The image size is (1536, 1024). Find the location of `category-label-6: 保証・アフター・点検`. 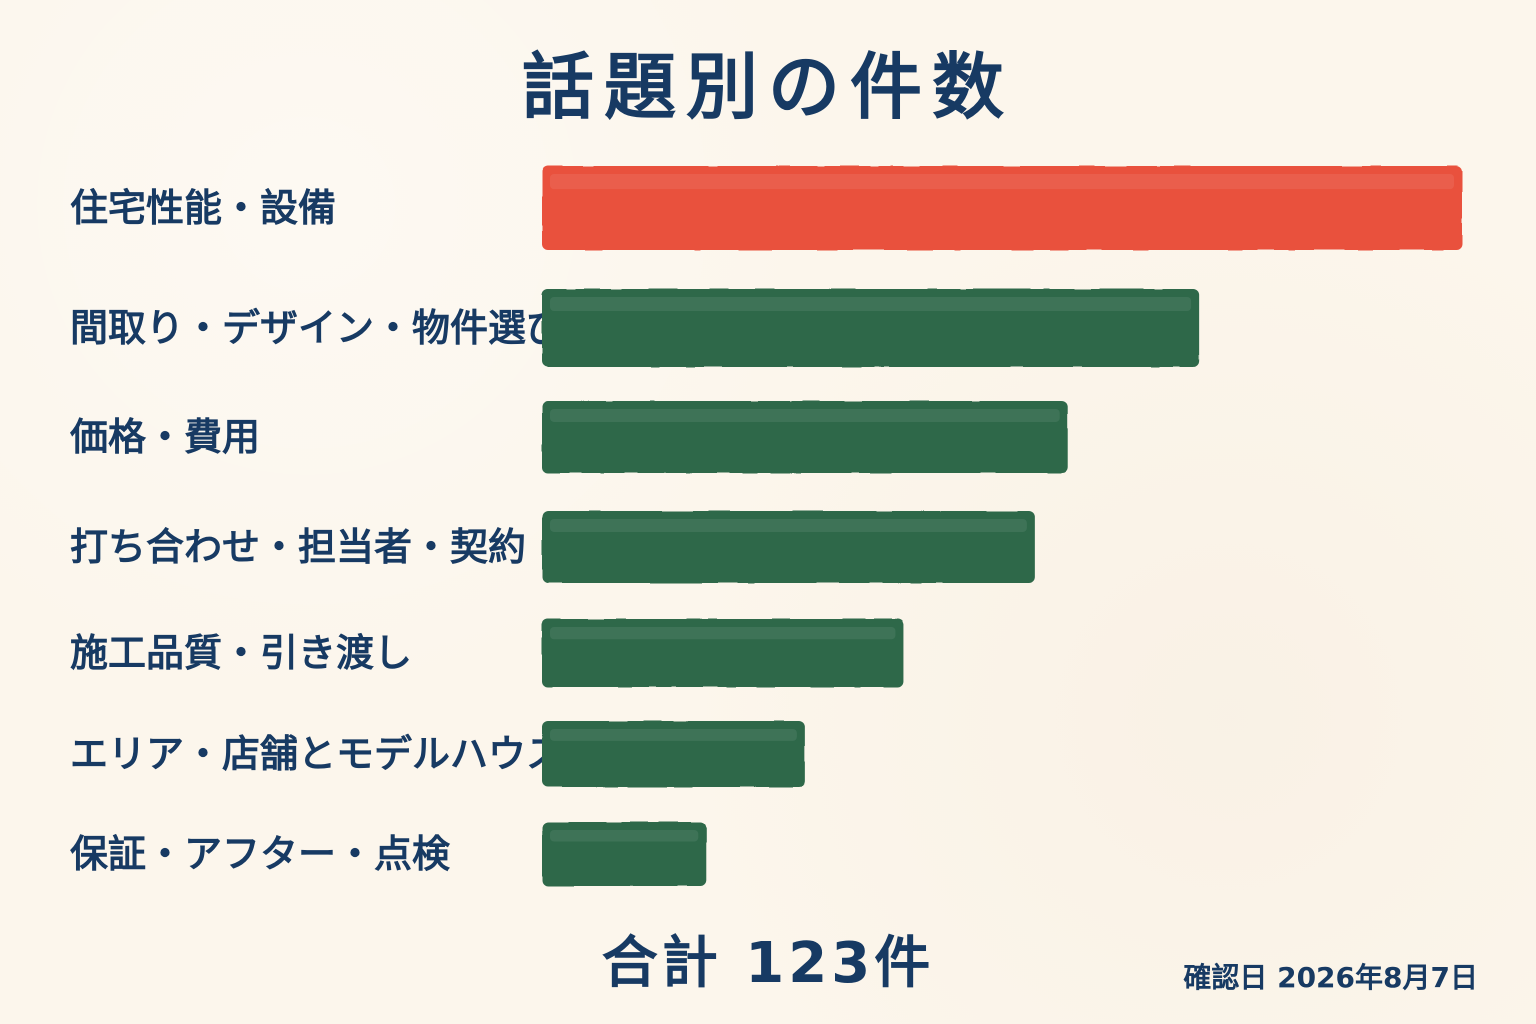

category-label-6: 保証・アフター・点検 is located at coordinates (260, 854).